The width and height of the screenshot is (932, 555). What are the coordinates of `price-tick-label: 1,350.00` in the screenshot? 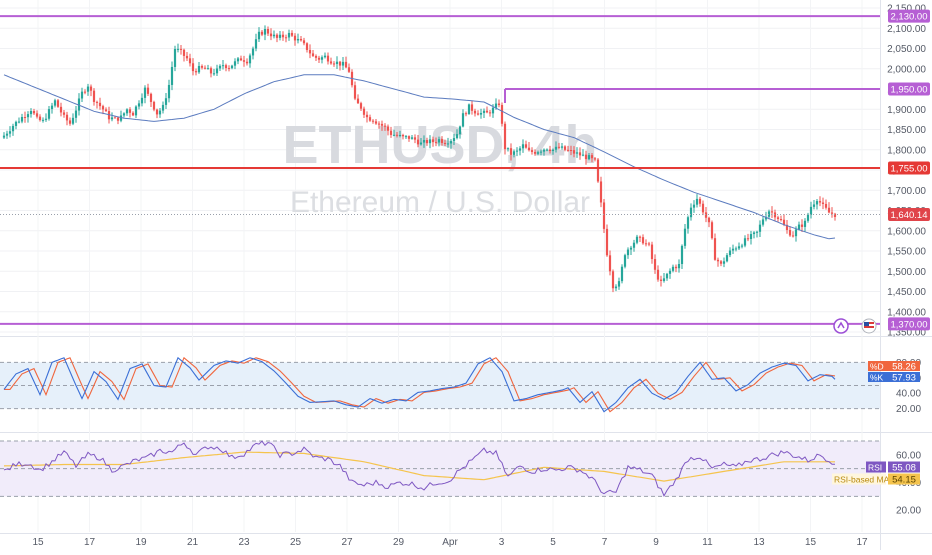 It's located at (906, 333).